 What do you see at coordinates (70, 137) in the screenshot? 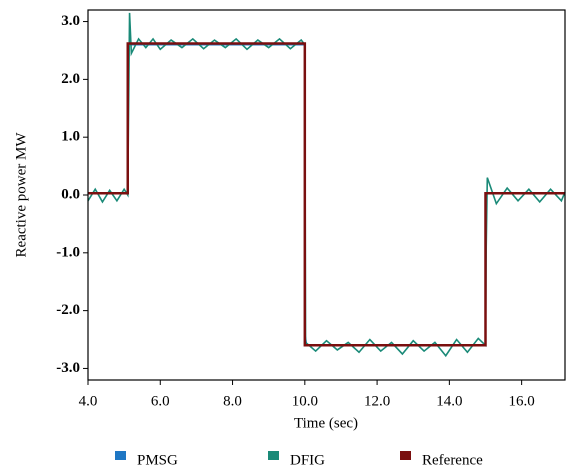
I see `y-tick-label: 1.0` at bounding box center [70, 137].